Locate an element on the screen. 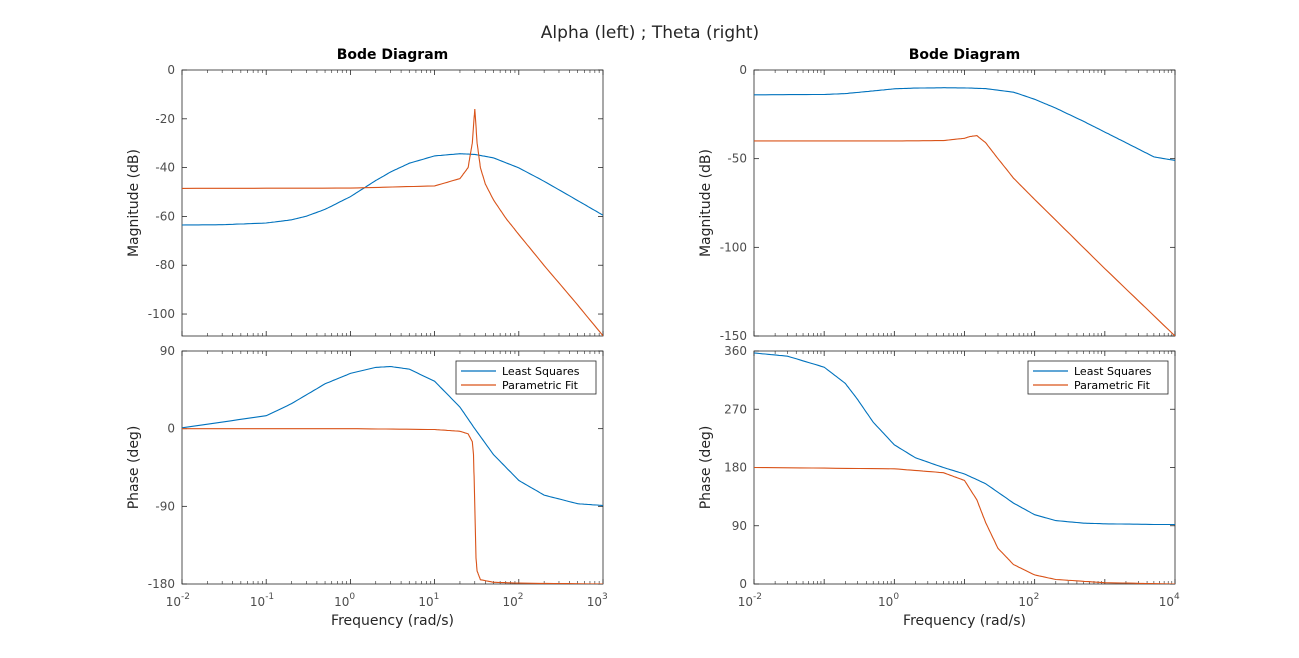 Image resolution: width=1299 pixels, height=658 pixels. x-tick-label: 10 1 is located at coordinates (428, 600).